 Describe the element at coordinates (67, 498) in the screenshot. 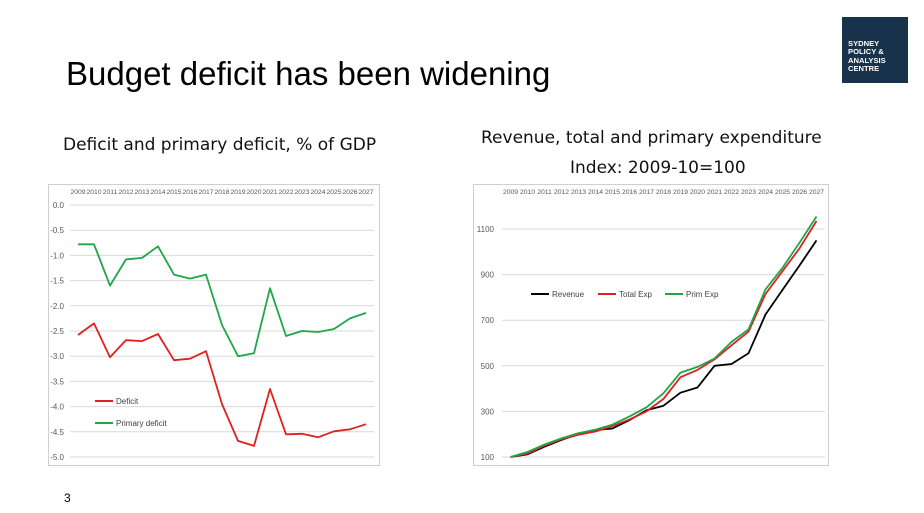

I see `page-number: 3` at that location.